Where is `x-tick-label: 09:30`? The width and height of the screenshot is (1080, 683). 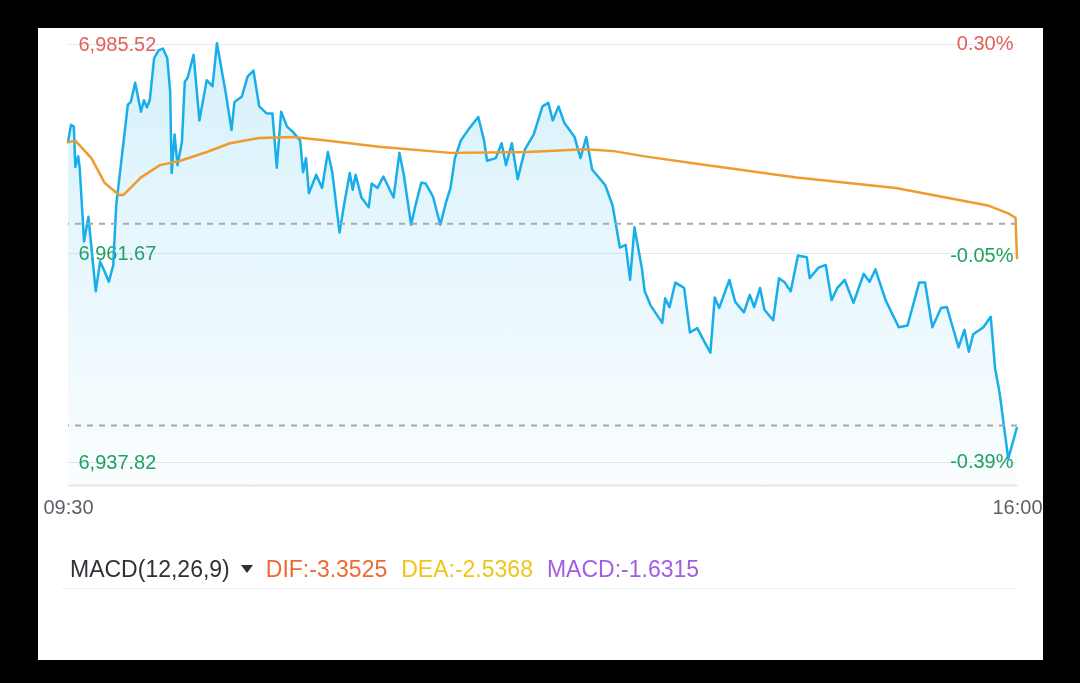
x-tick-label: 09:30 is located at coordinates (68, 506).